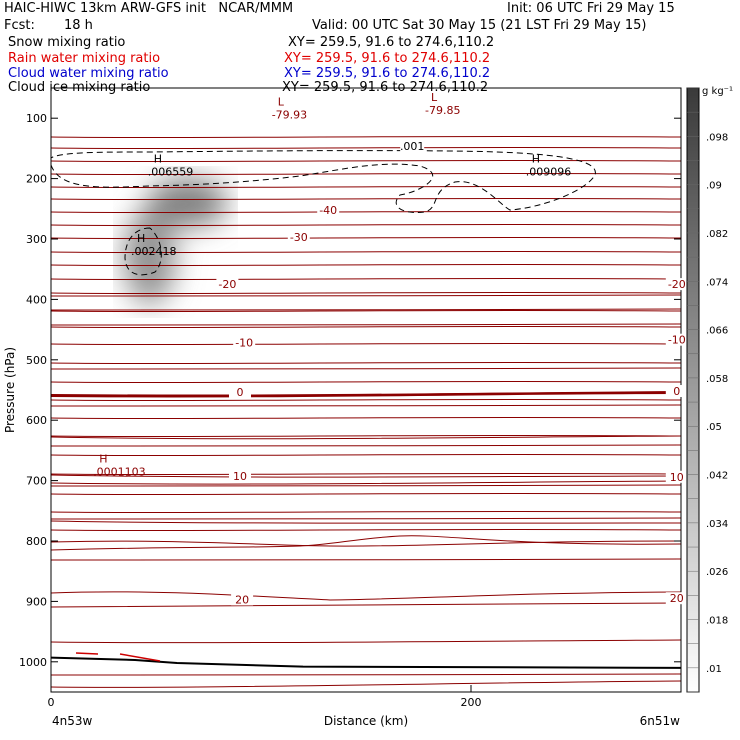 The width and height of the screenshot is (740, 740). Describe the element at coordinates (549, 172) in the screenshot. I see `extremum-value: .009096` at that location.